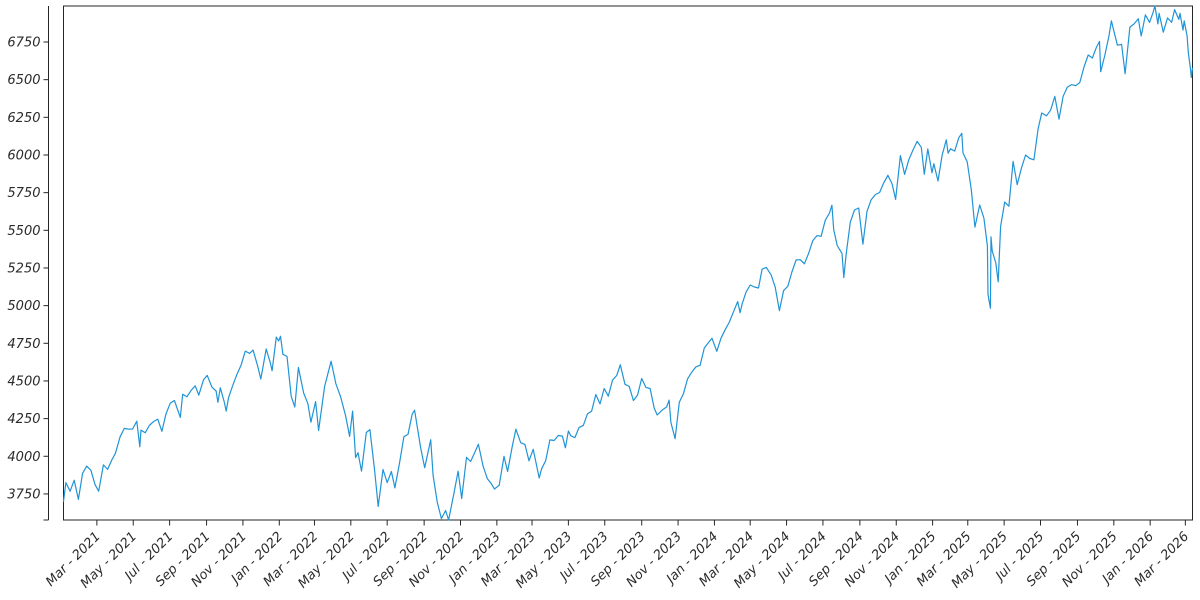 Image resolution: width=1200 pixels, height=600 pixels. I want to click on y-tick-label: 6250, so click(23, 118).